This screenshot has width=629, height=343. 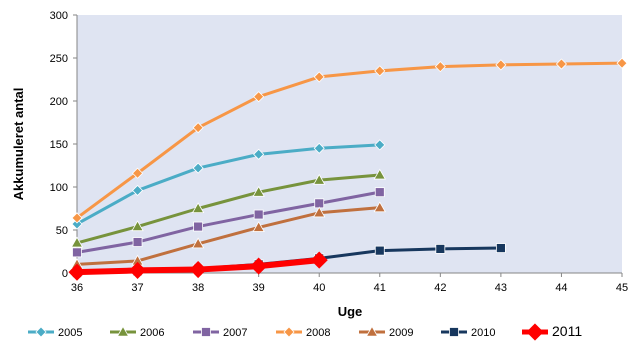 I want to click on legend-label: 2006, so click(x=152, y=333).